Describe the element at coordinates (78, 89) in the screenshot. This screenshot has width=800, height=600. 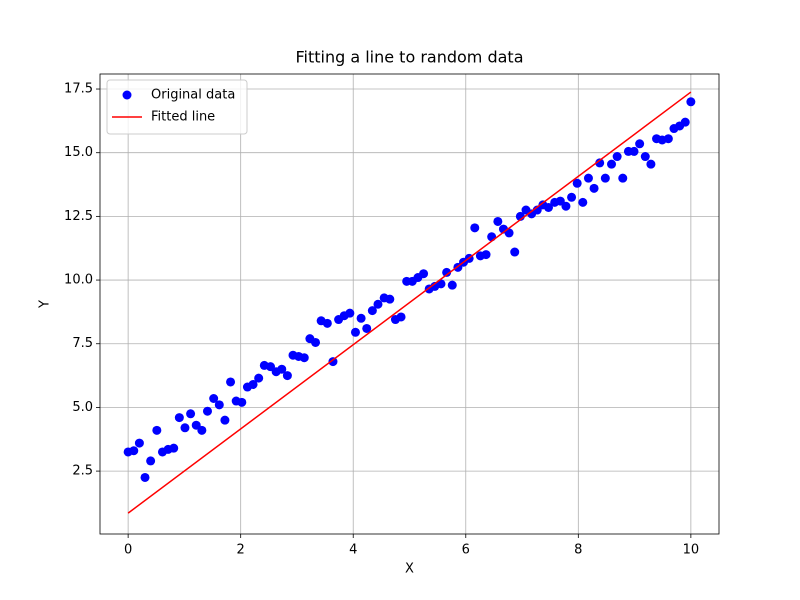
I see `y-tick-label: 17.5` at that location.